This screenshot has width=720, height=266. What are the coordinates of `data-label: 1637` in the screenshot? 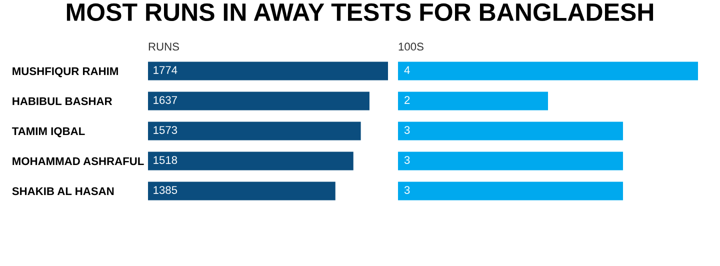 It's located at (165, 100).